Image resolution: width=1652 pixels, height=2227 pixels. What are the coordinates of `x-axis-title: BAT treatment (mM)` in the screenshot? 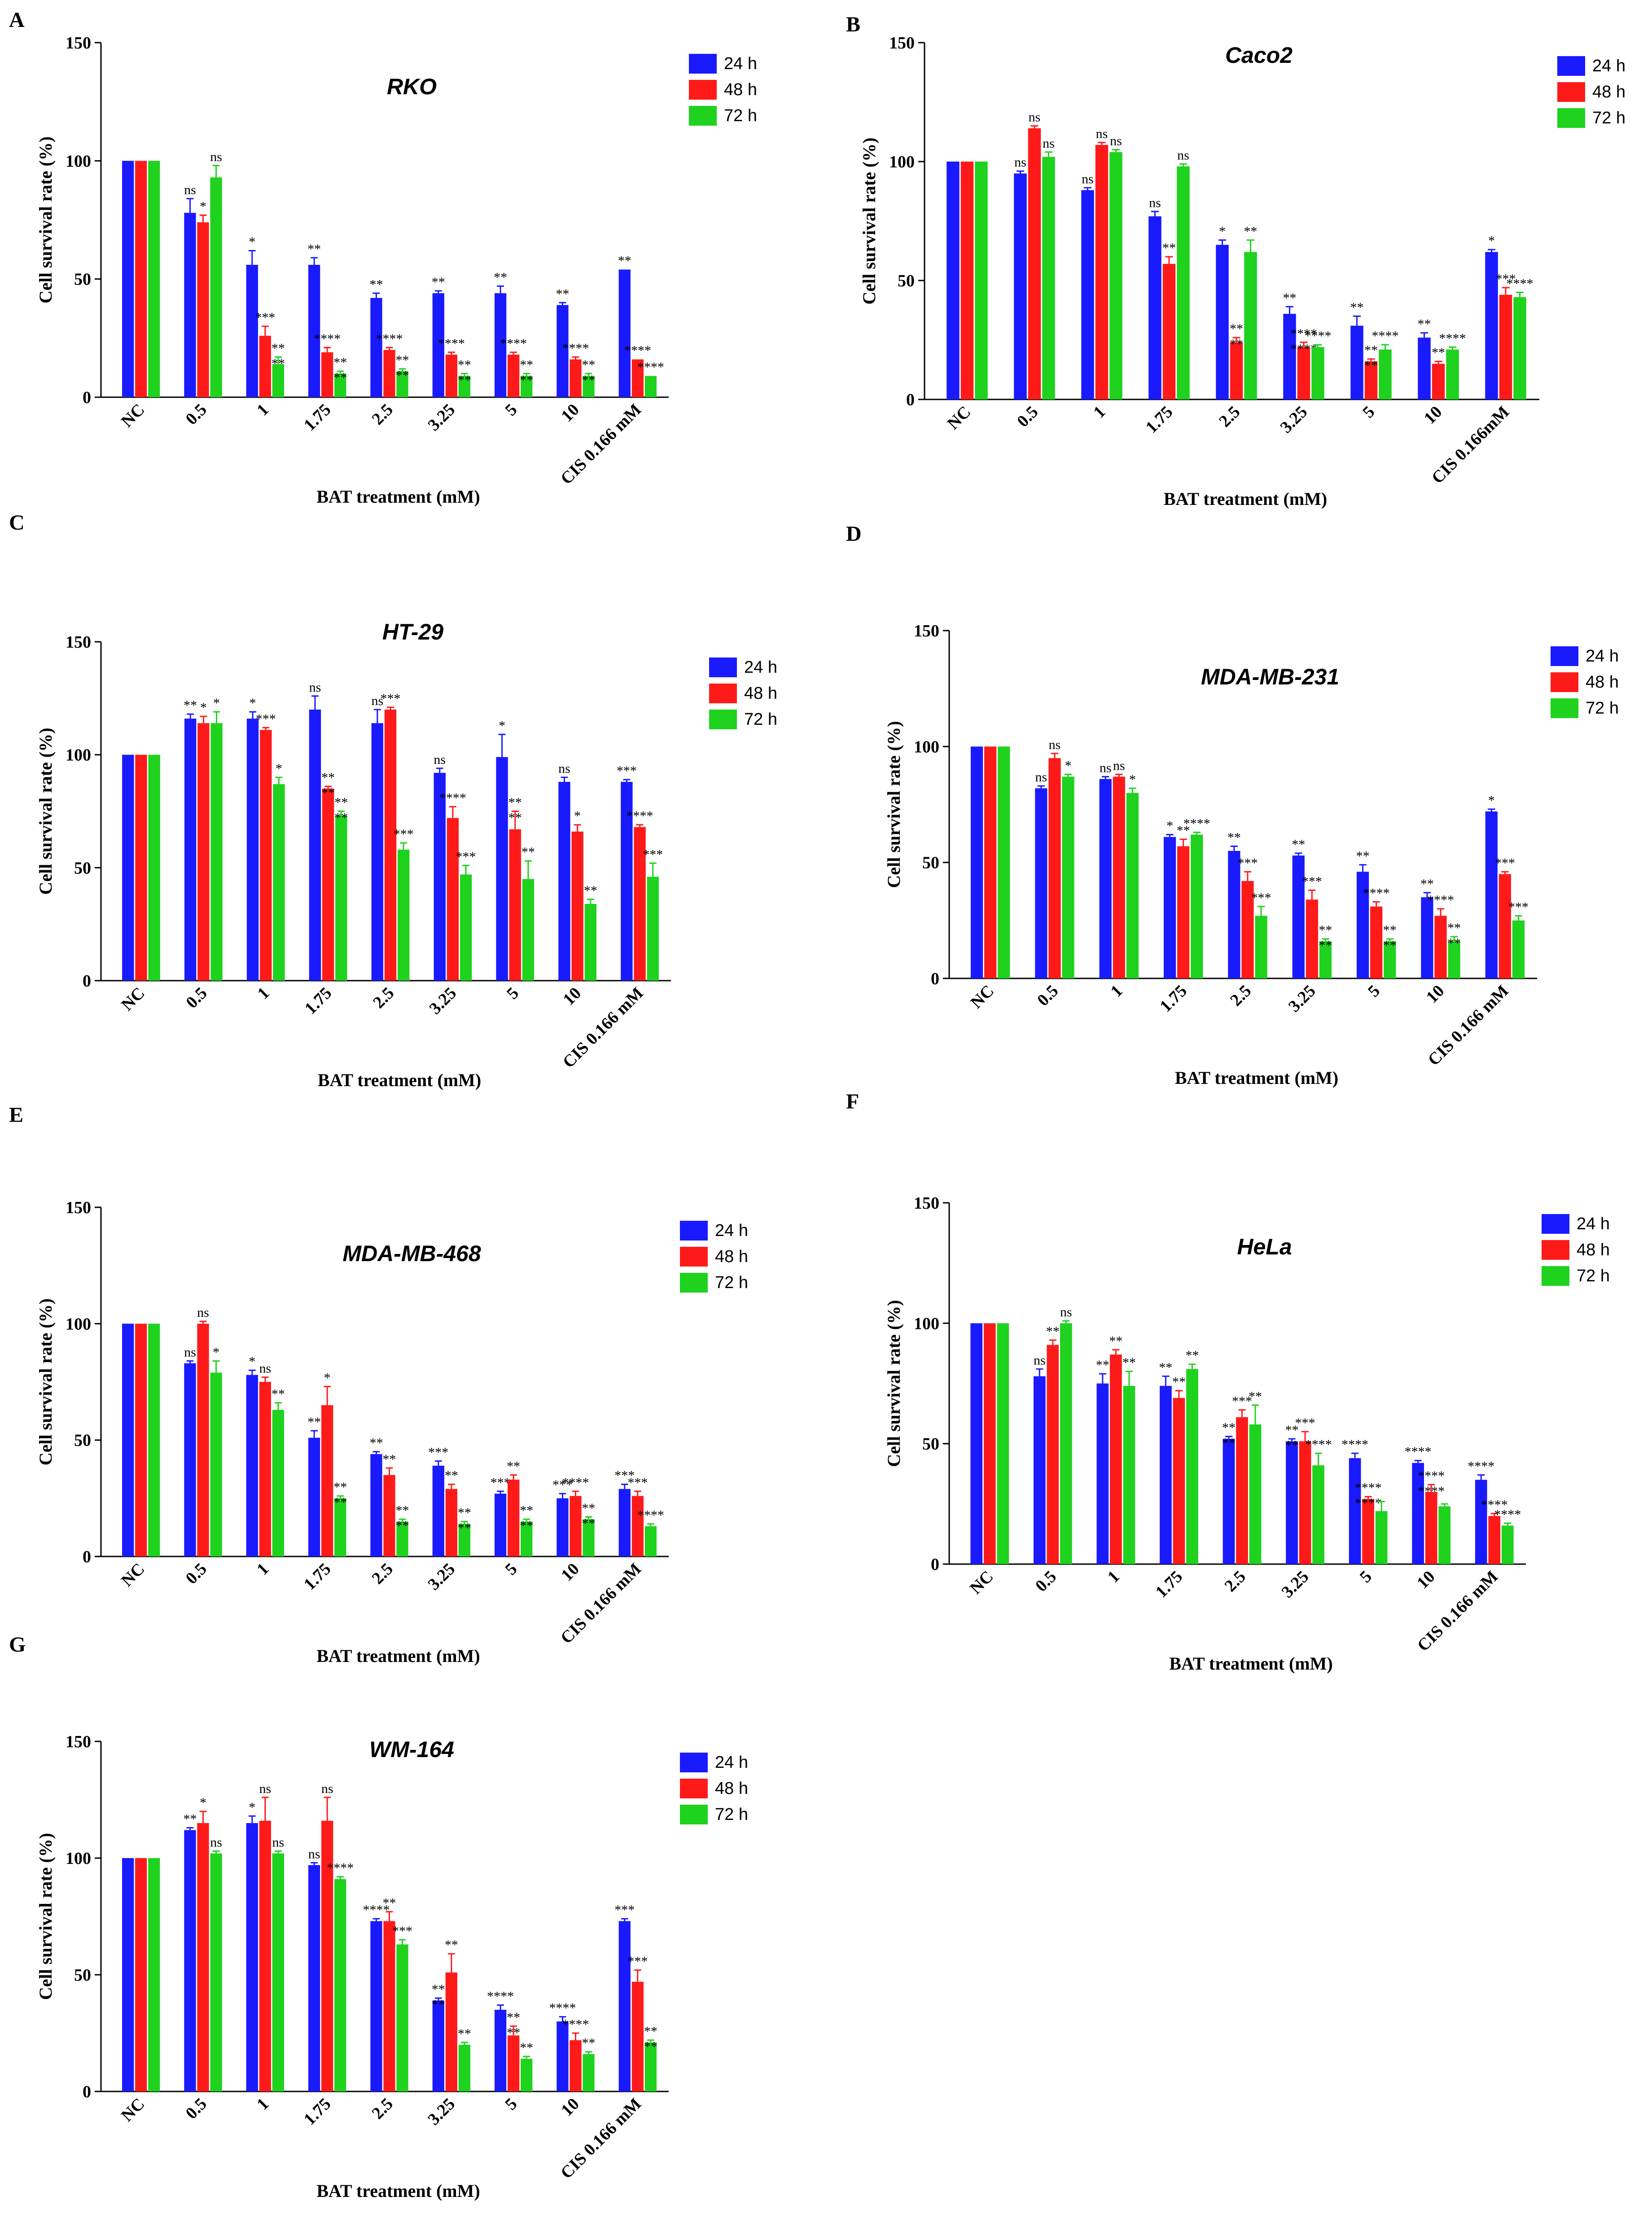 It's located at (1245, 499).